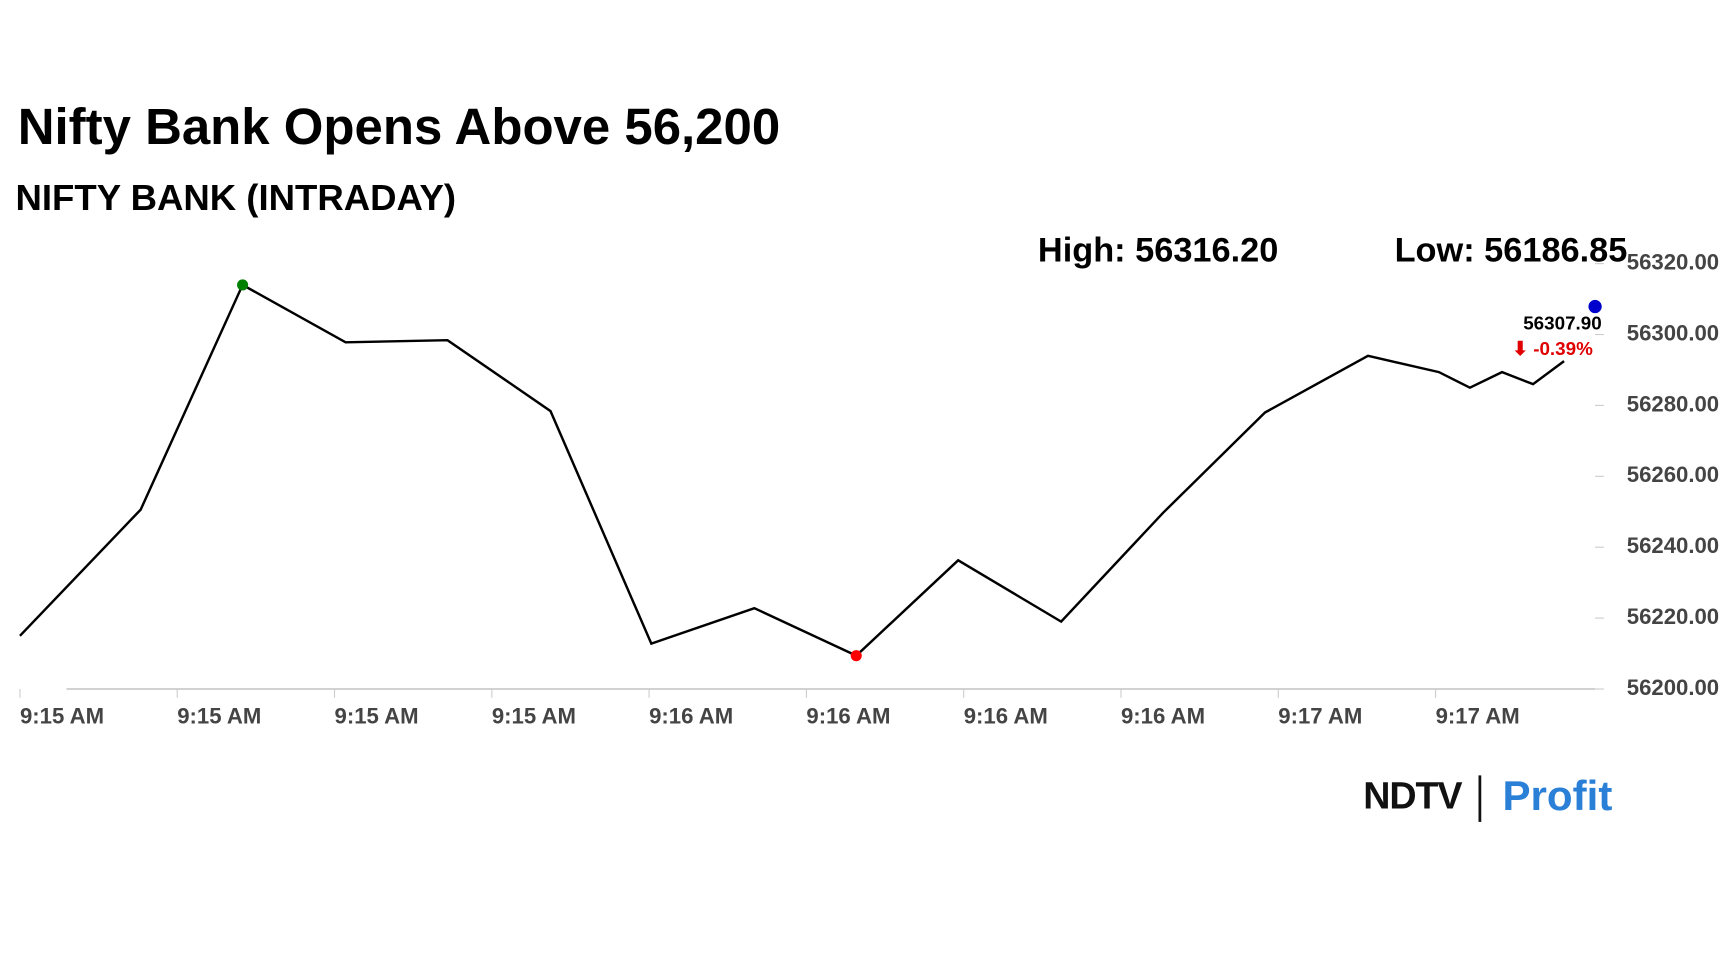 Image resolution: width=1728 pixels, height=972 pixels. I want to click on y-tick-label: 56200.00, so click(1673, 687).